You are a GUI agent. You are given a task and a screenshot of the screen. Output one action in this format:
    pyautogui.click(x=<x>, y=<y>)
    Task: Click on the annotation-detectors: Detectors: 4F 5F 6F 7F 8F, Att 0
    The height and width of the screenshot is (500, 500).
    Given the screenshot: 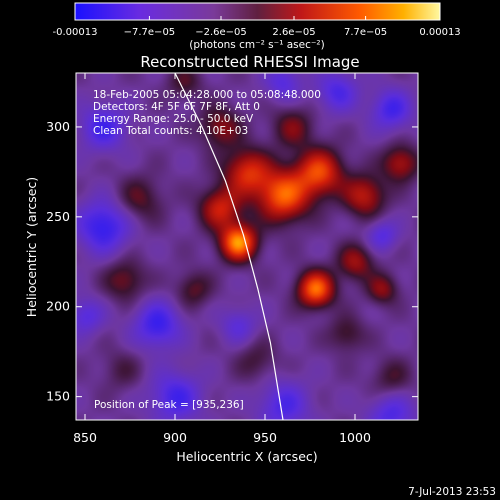 What is the action you would take?
    pyautogui.click(x=176, y=107)
    